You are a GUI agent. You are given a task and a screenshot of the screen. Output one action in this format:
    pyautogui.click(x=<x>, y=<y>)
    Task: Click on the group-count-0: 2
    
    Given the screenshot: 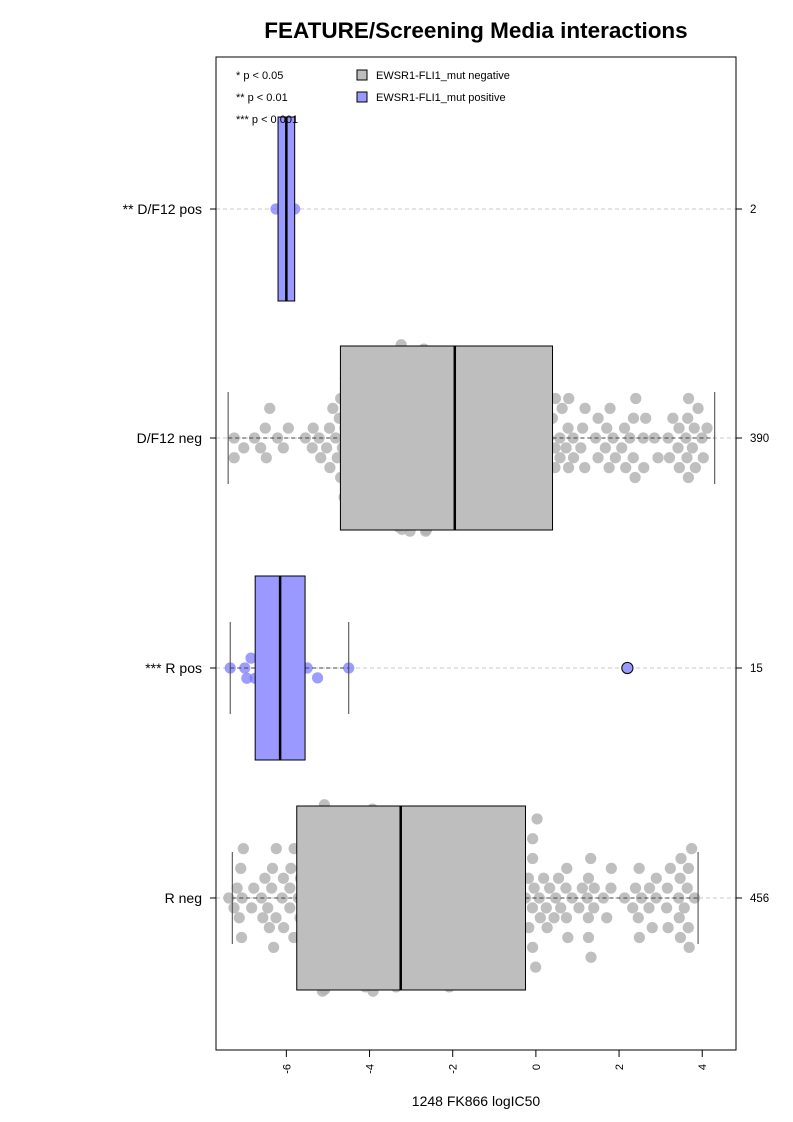 What is the action you would take?
    pyautogui.click(x=753, y=210)
    